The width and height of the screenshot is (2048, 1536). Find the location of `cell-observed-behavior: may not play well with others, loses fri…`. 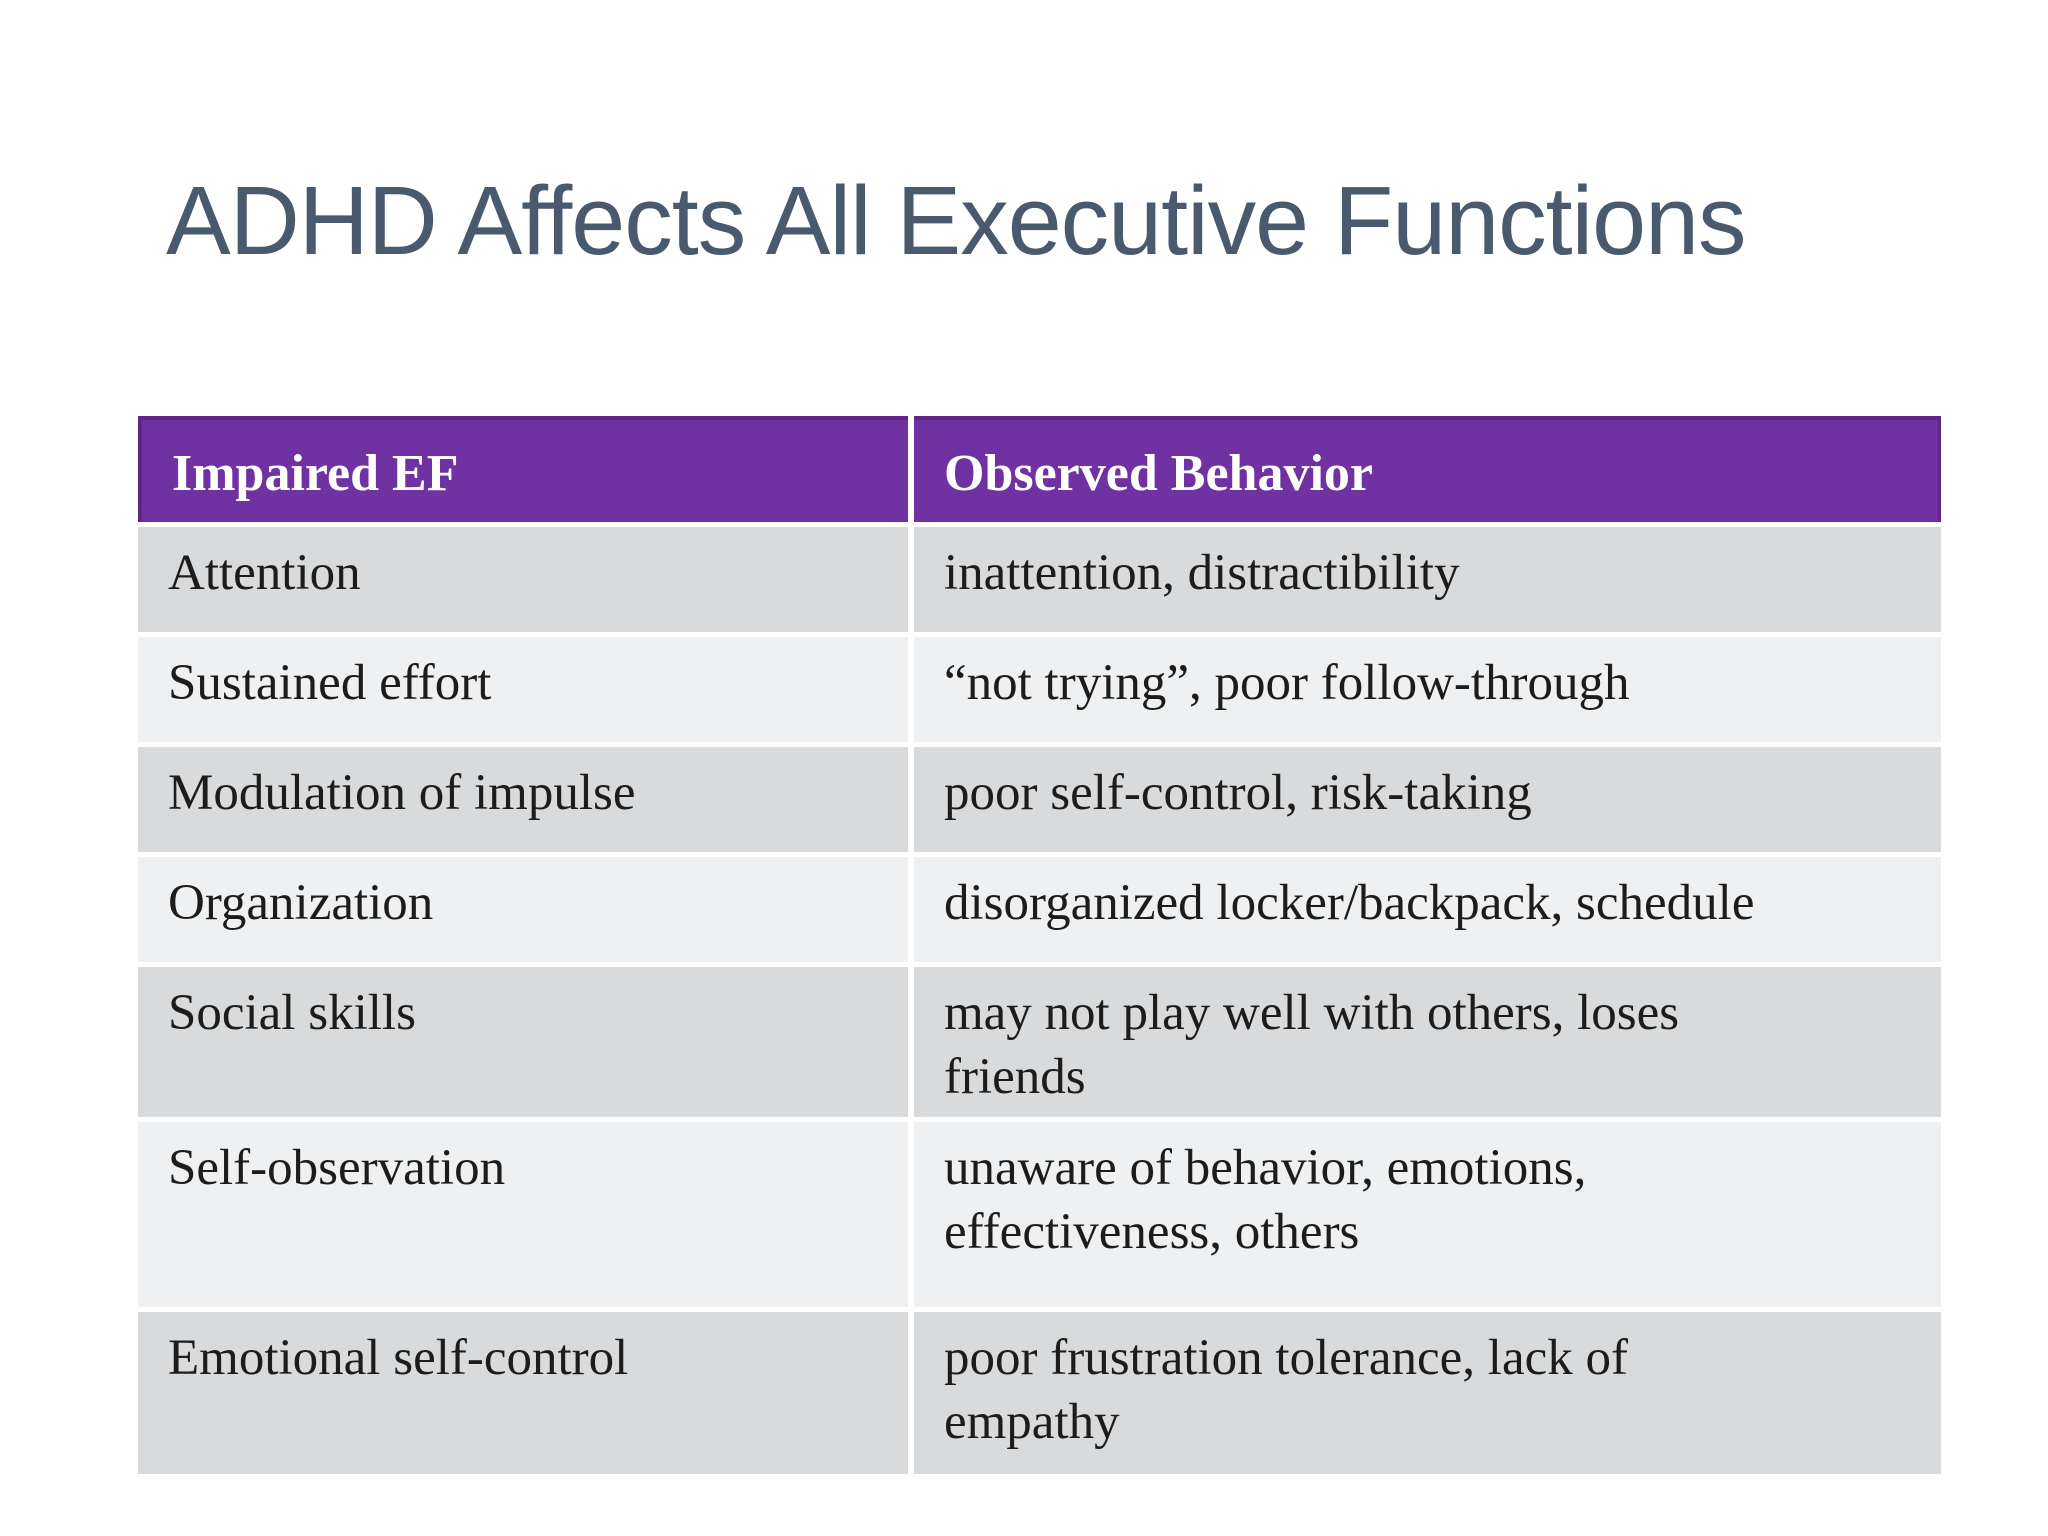

cell-observed-behavior: may not play well with others, loses fri… is located at coordinates (1427, 1042).